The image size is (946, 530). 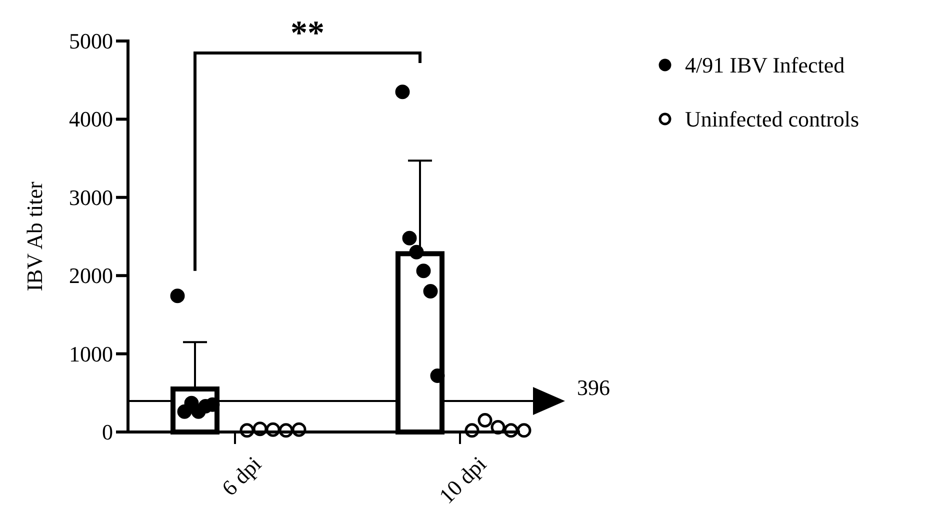 I want to click on y-tick-label: 2000, so click(x=91, y=275).